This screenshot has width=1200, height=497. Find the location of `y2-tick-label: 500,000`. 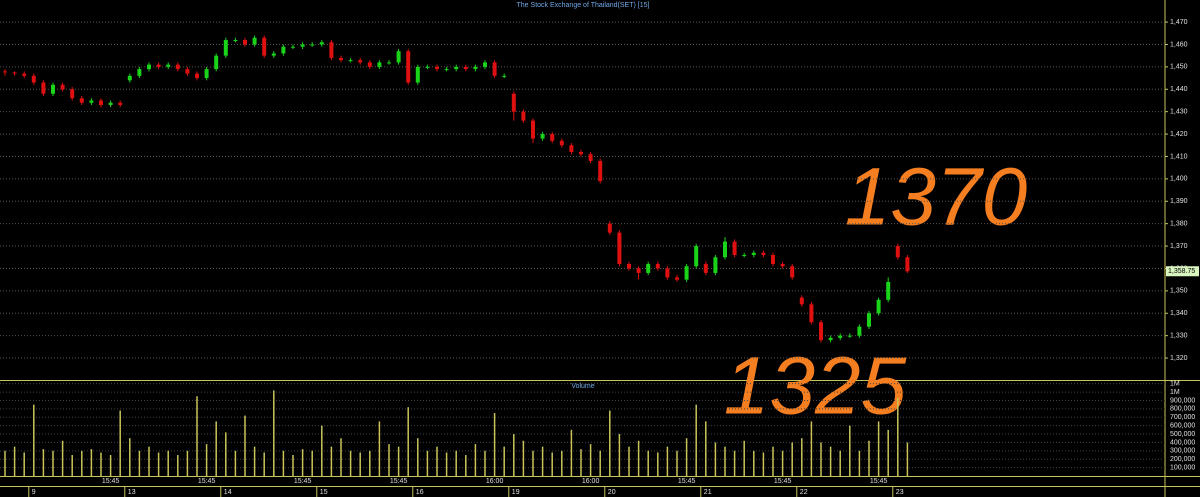

y2-tick-label: 500,000 is located at coordinates (1182, 434).